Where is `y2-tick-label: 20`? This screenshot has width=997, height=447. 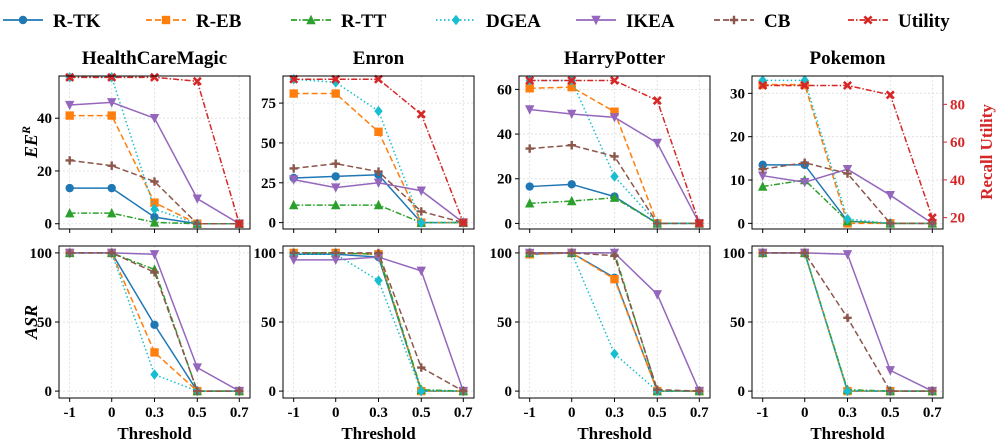 y2-tick-label: 20 is located at coordinates (957, 219).